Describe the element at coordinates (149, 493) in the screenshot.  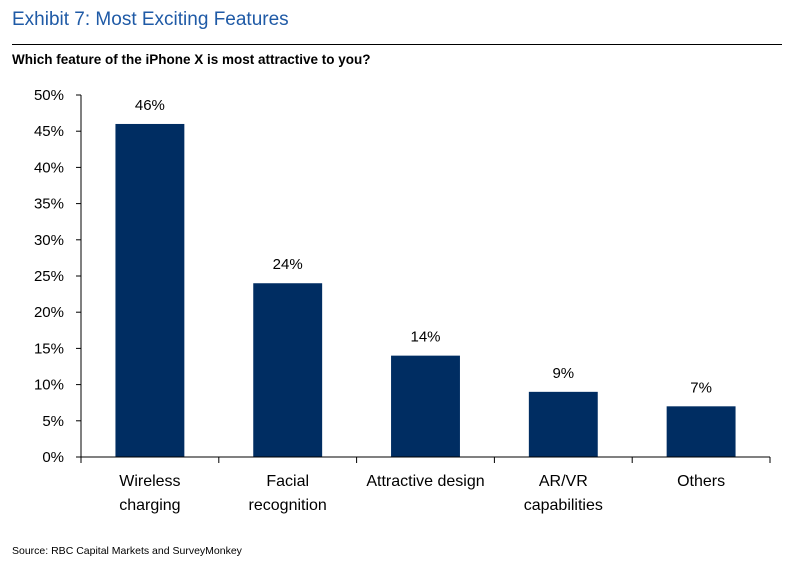
I see `category-label: Wireless charging` at that location.